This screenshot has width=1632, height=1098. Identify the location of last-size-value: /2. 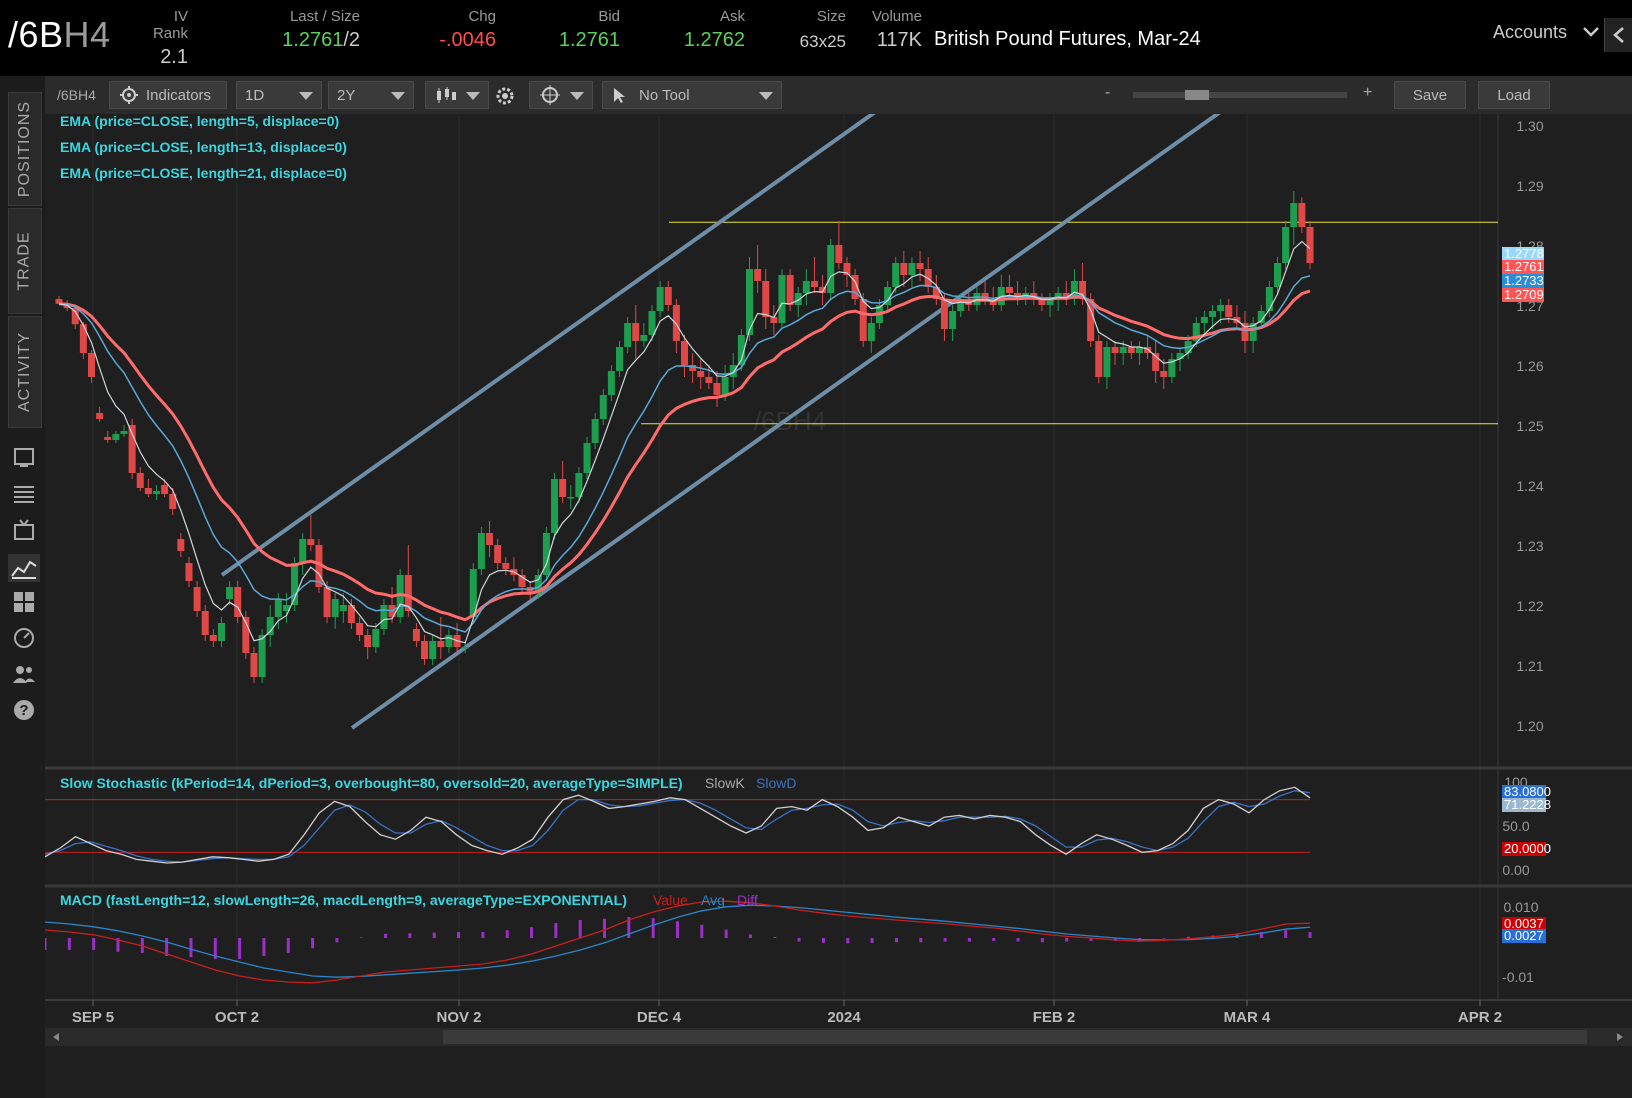
(351, 40).